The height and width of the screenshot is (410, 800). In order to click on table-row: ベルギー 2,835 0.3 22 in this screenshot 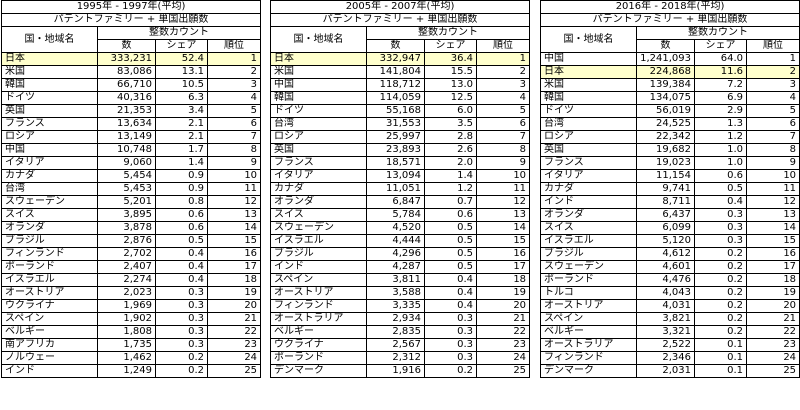, I will do `click(400, 332)`.